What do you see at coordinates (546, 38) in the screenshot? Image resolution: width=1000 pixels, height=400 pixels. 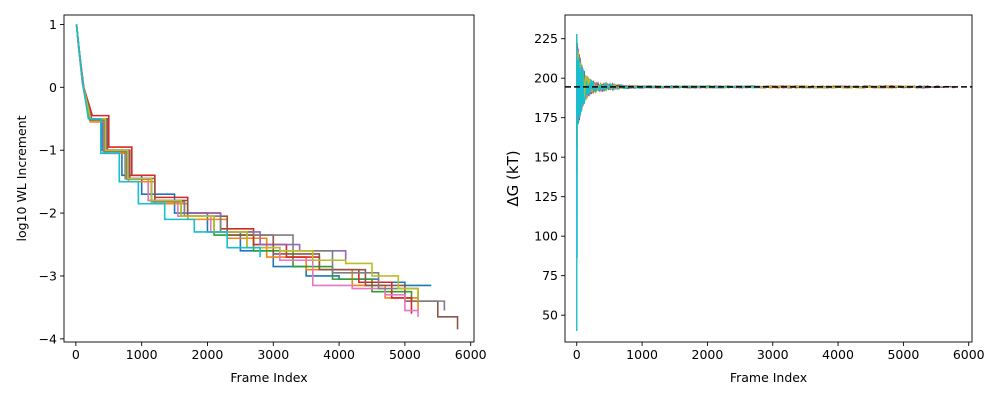 I see `y-tick-label: 225` at bounding box center [546, 38].